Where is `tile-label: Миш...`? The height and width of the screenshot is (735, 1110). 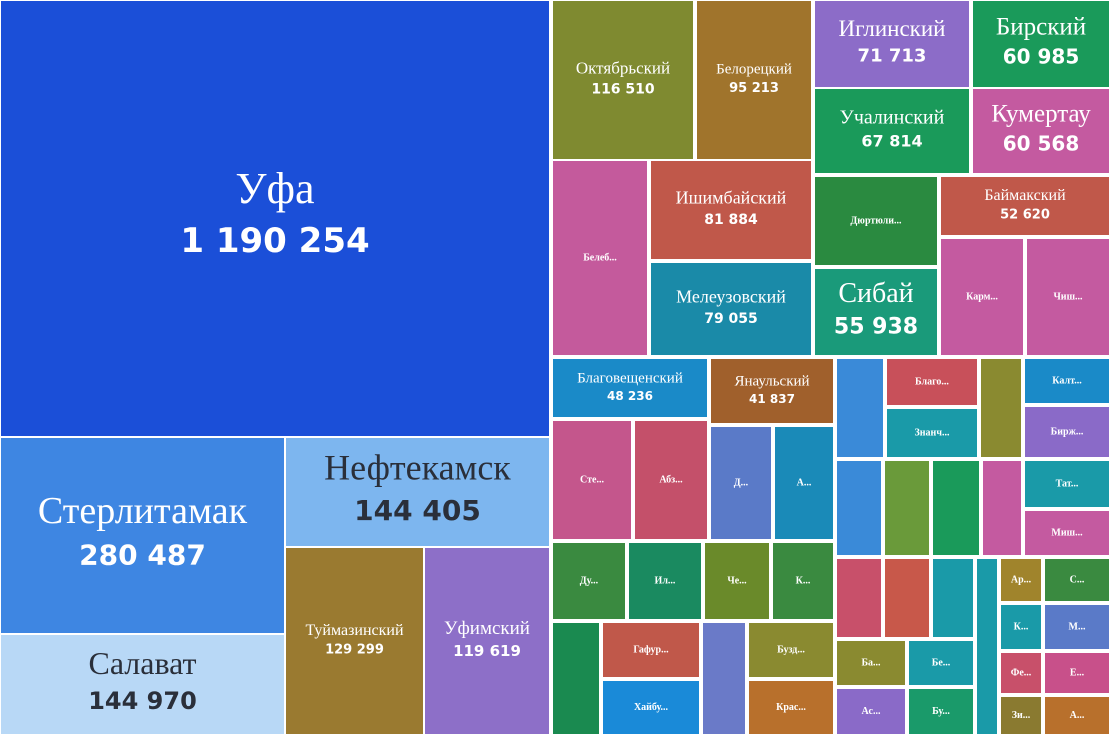
tile-label: Миш... is located at coordinates (1067, 532).